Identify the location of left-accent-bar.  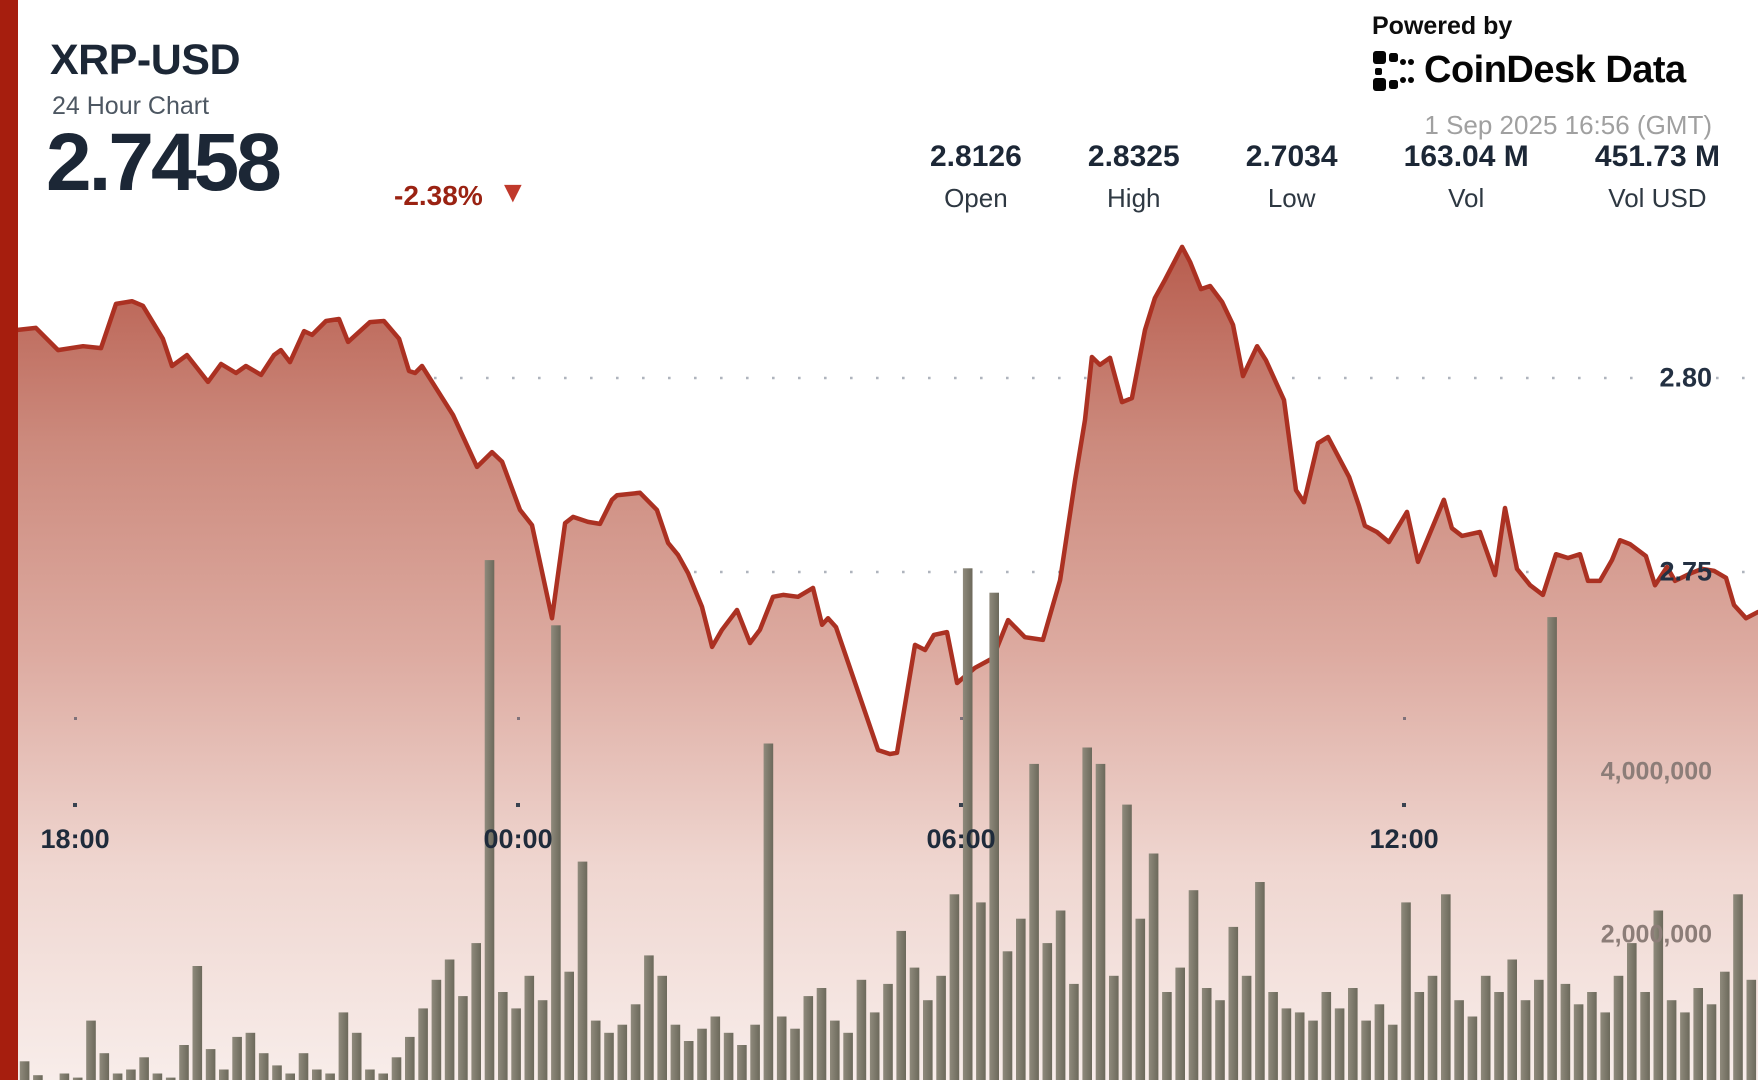
(9, 540).